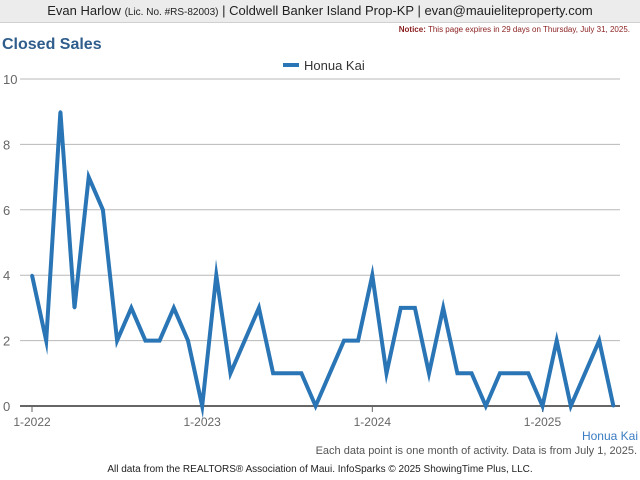 This screenshot has height=480, width=640. Describe the element at coordinates (334, 65) in the screenshot. I see `legend-label: Honua Kai` at that location.